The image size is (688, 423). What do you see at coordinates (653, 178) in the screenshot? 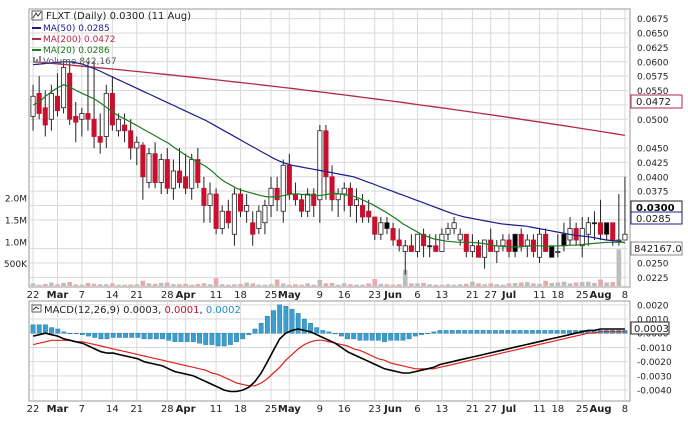
I see `price-tick-label: 0.0400` at bounding box center [653, 178].